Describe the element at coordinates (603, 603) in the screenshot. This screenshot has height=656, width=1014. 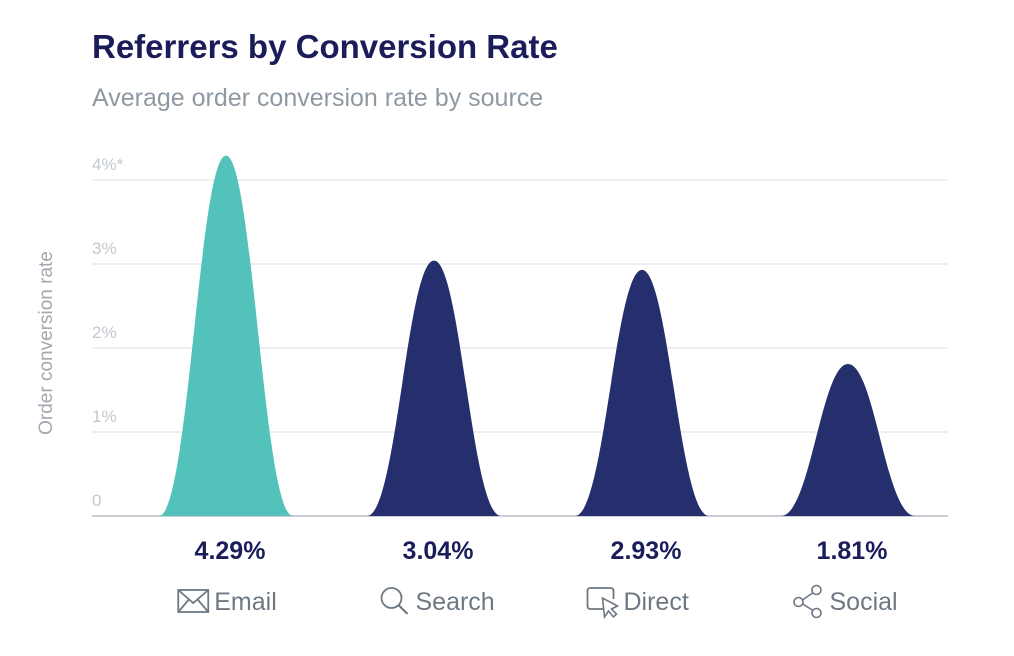
I see `cursor-click-icon` at that location.